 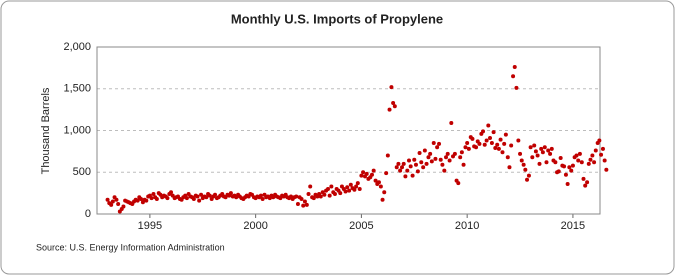 What do you see at coordinates (77, 89) in the screenshot?
I see `y-tick-label: 1,500` at bounding box center [77, 89].